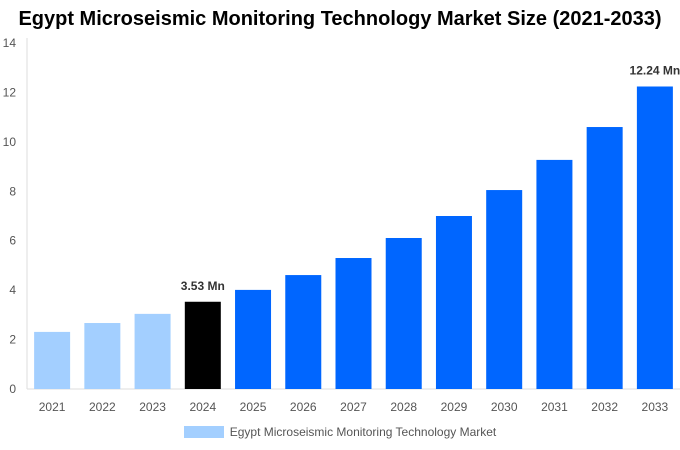 Image resolution: width=680 pixels, height=450 pixels. Describe the element at coordinates (303, 407) in the screenshot. I see `x-tick-label: 2026` at that location.